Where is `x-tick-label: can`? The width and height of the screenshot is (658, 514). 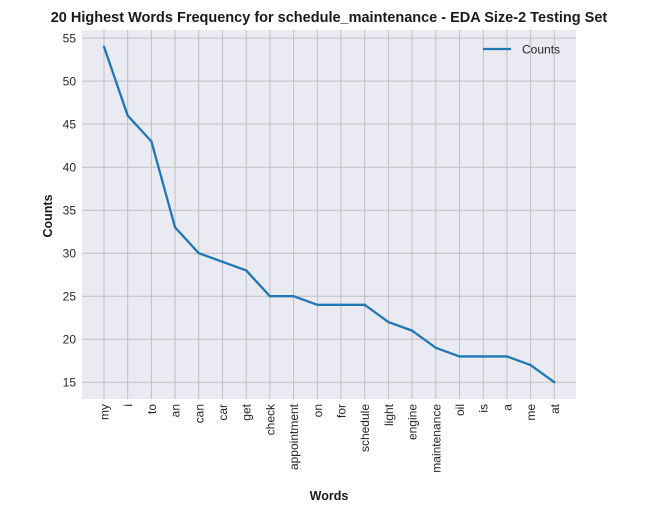
x-tick-label: can is located at coordinates (199, 413).